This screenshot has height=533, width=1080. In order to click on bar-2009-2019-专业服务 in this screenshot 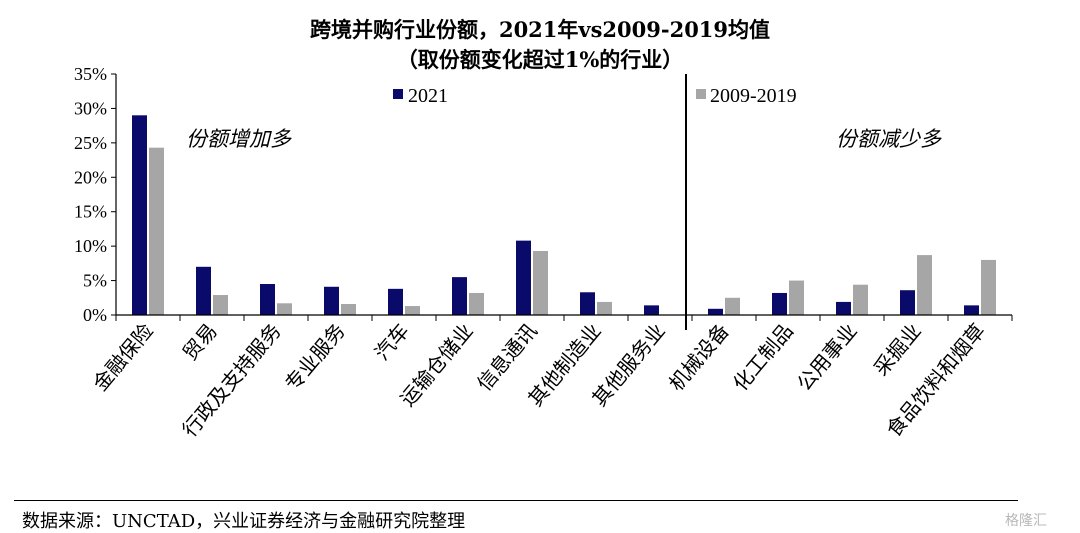, I will do `click(348, 309)`.